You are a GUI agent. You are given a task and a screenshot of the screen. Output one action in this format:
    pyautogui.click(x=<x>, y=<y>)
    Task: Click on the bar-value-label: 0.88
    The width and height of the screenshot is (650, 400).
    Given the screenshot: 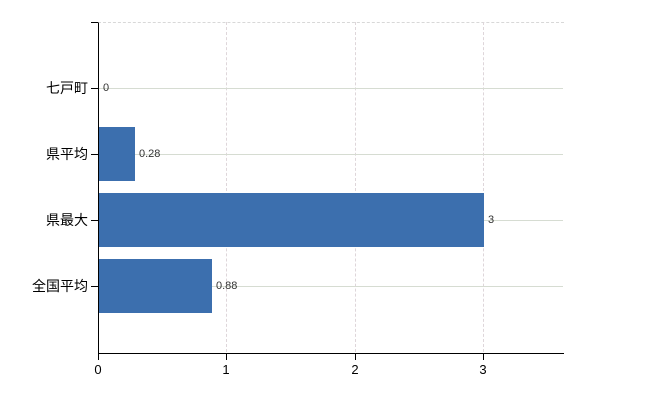 What is the action you would take?
    pyautogui.click(x=227, y=286)
    